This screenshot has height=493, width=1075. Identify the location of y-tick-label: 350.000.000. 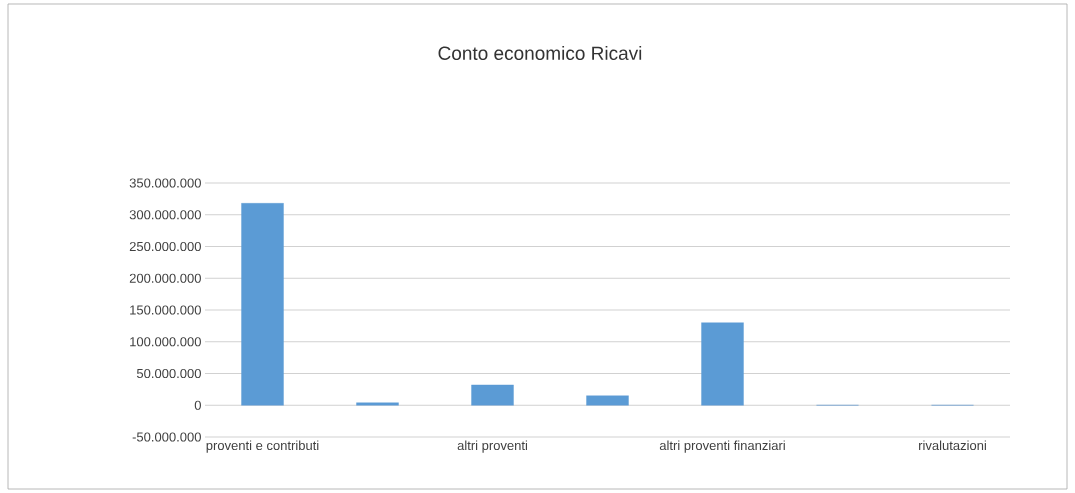
(165, 183).